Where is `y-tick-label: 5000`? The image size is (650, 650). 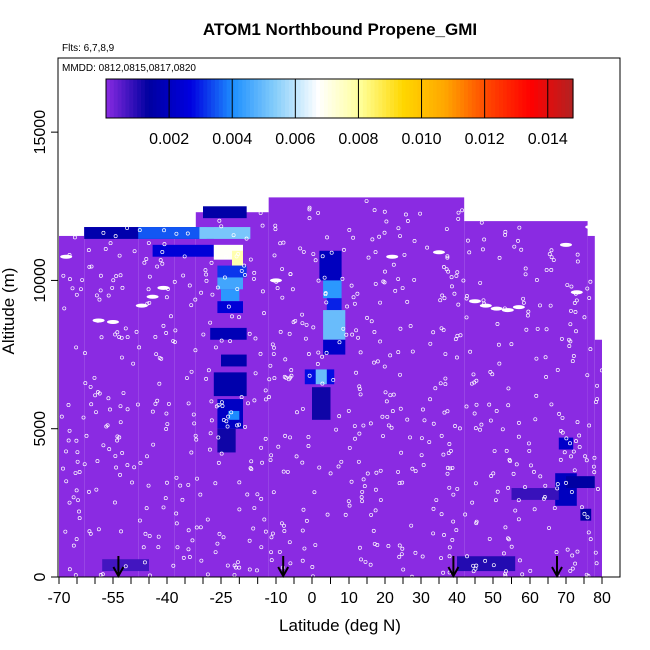
y-tick-label: 5000 is located at coordinates (40, 429).